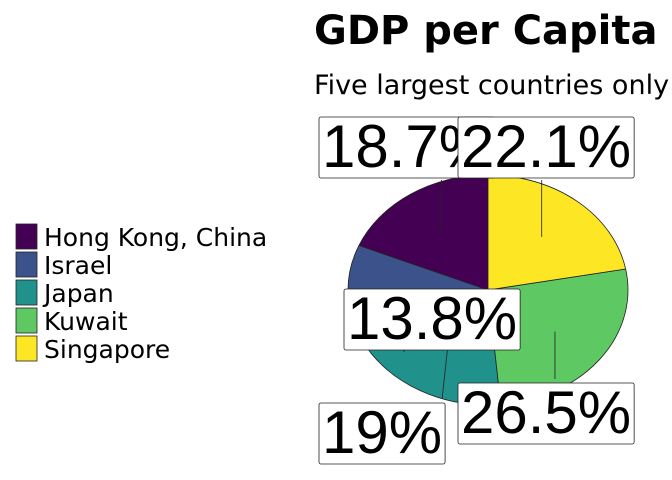  I want to click on value-label: 22.1%, so click(546, 146).